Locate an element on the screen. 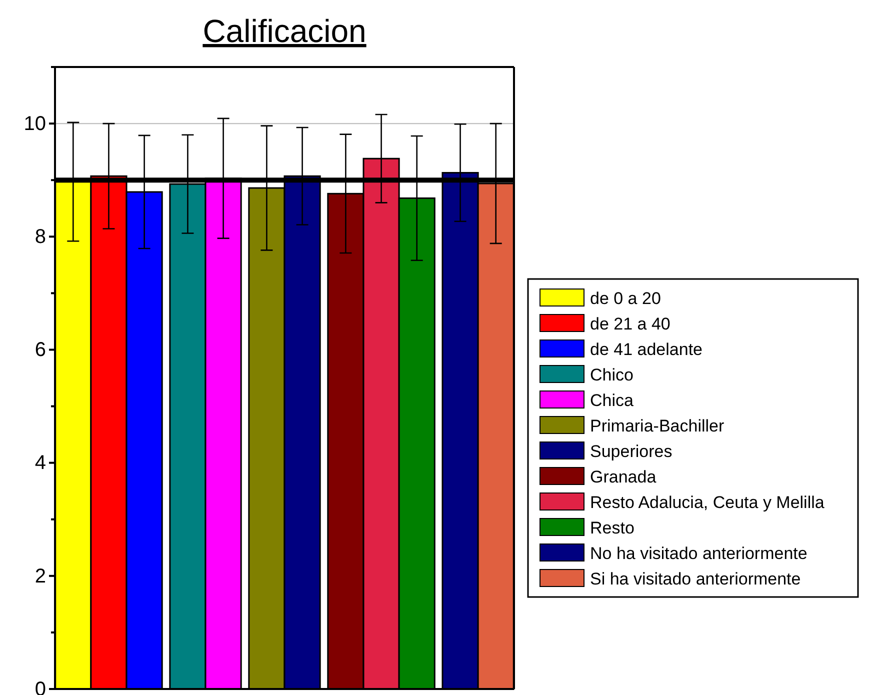  legend-label: Superiores is located at coordinates (631, 451).